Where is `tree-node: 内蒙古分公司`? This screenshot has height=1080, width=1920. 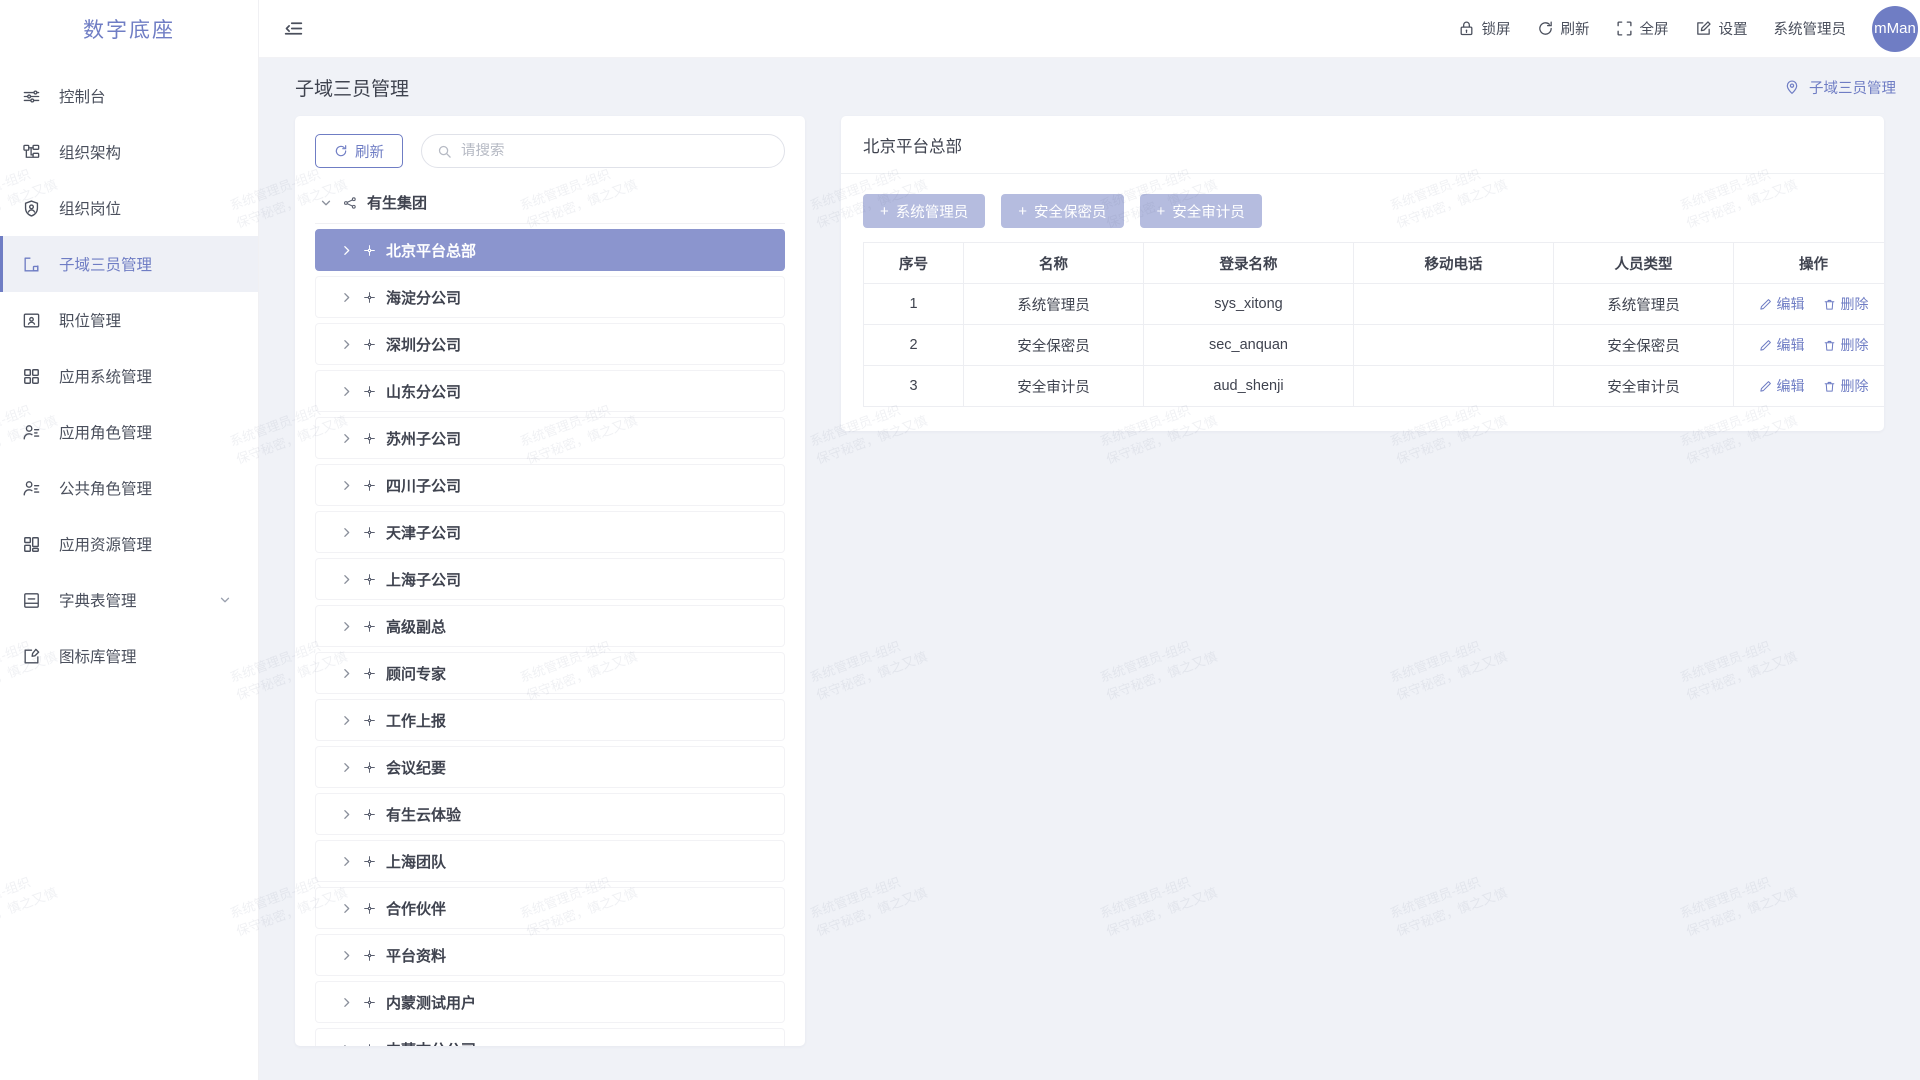
tree-node: 内蒙古分公司 is located at coordinates (550, 1037).